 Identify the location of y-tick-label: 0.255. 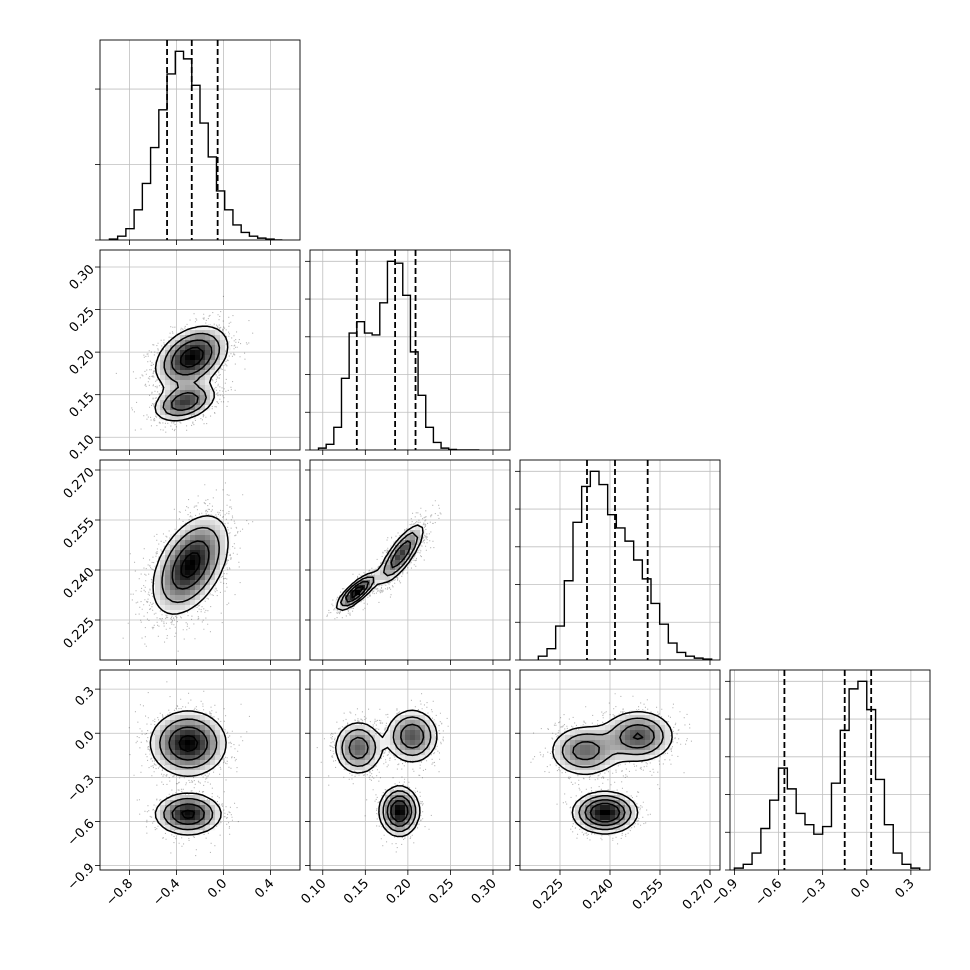
(79, 533).